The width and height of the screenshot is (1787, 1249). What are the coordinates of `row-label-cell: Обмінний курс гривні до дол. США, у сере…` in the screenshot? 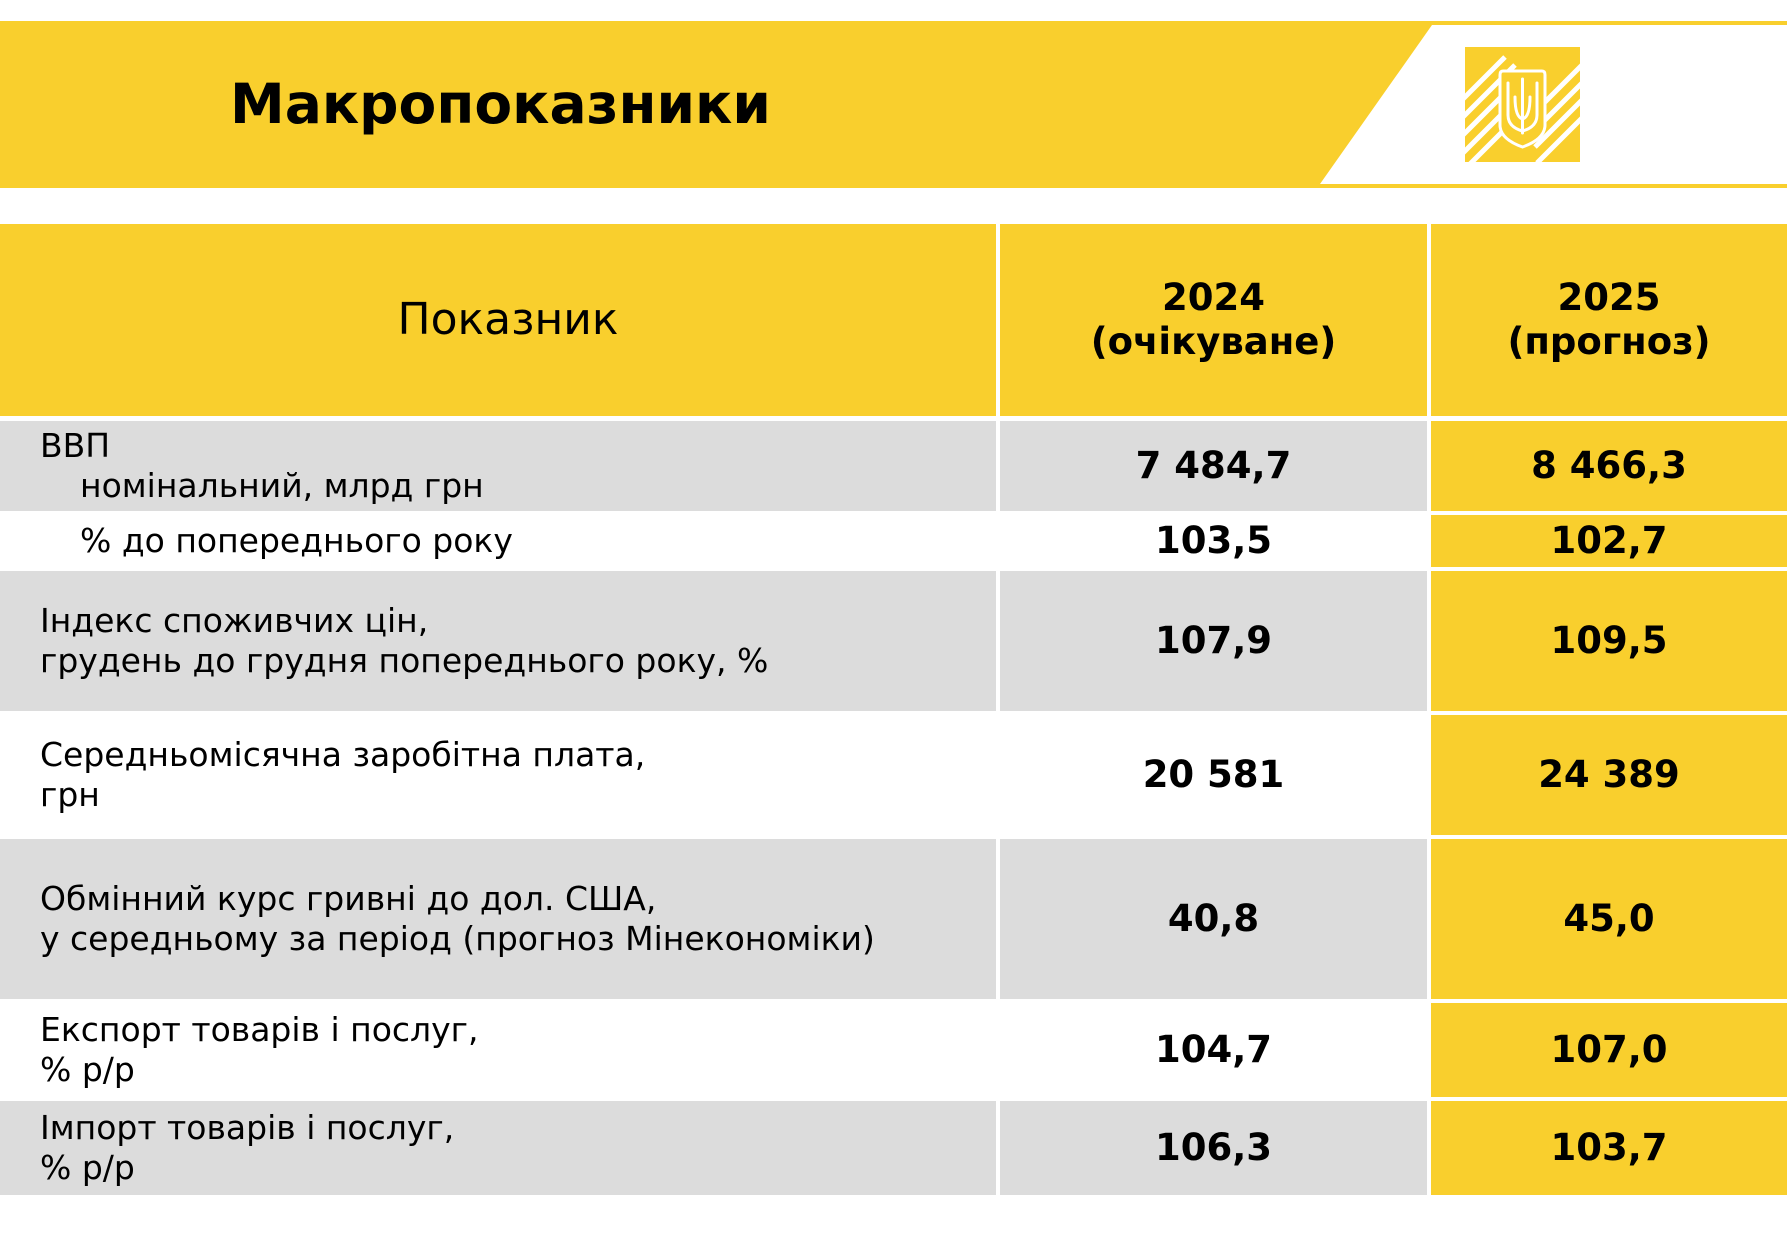 It's located at (498, 919).